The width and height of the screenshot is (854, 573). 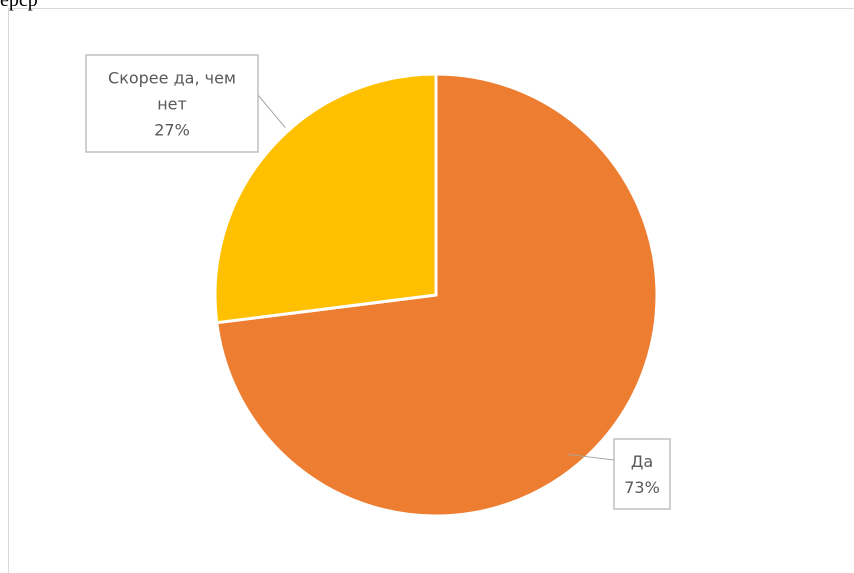 What do you see at coordinates (172, 130) in the screenshot?
I see `data-label-value-2: 27%` at bounding box center [172, 130].